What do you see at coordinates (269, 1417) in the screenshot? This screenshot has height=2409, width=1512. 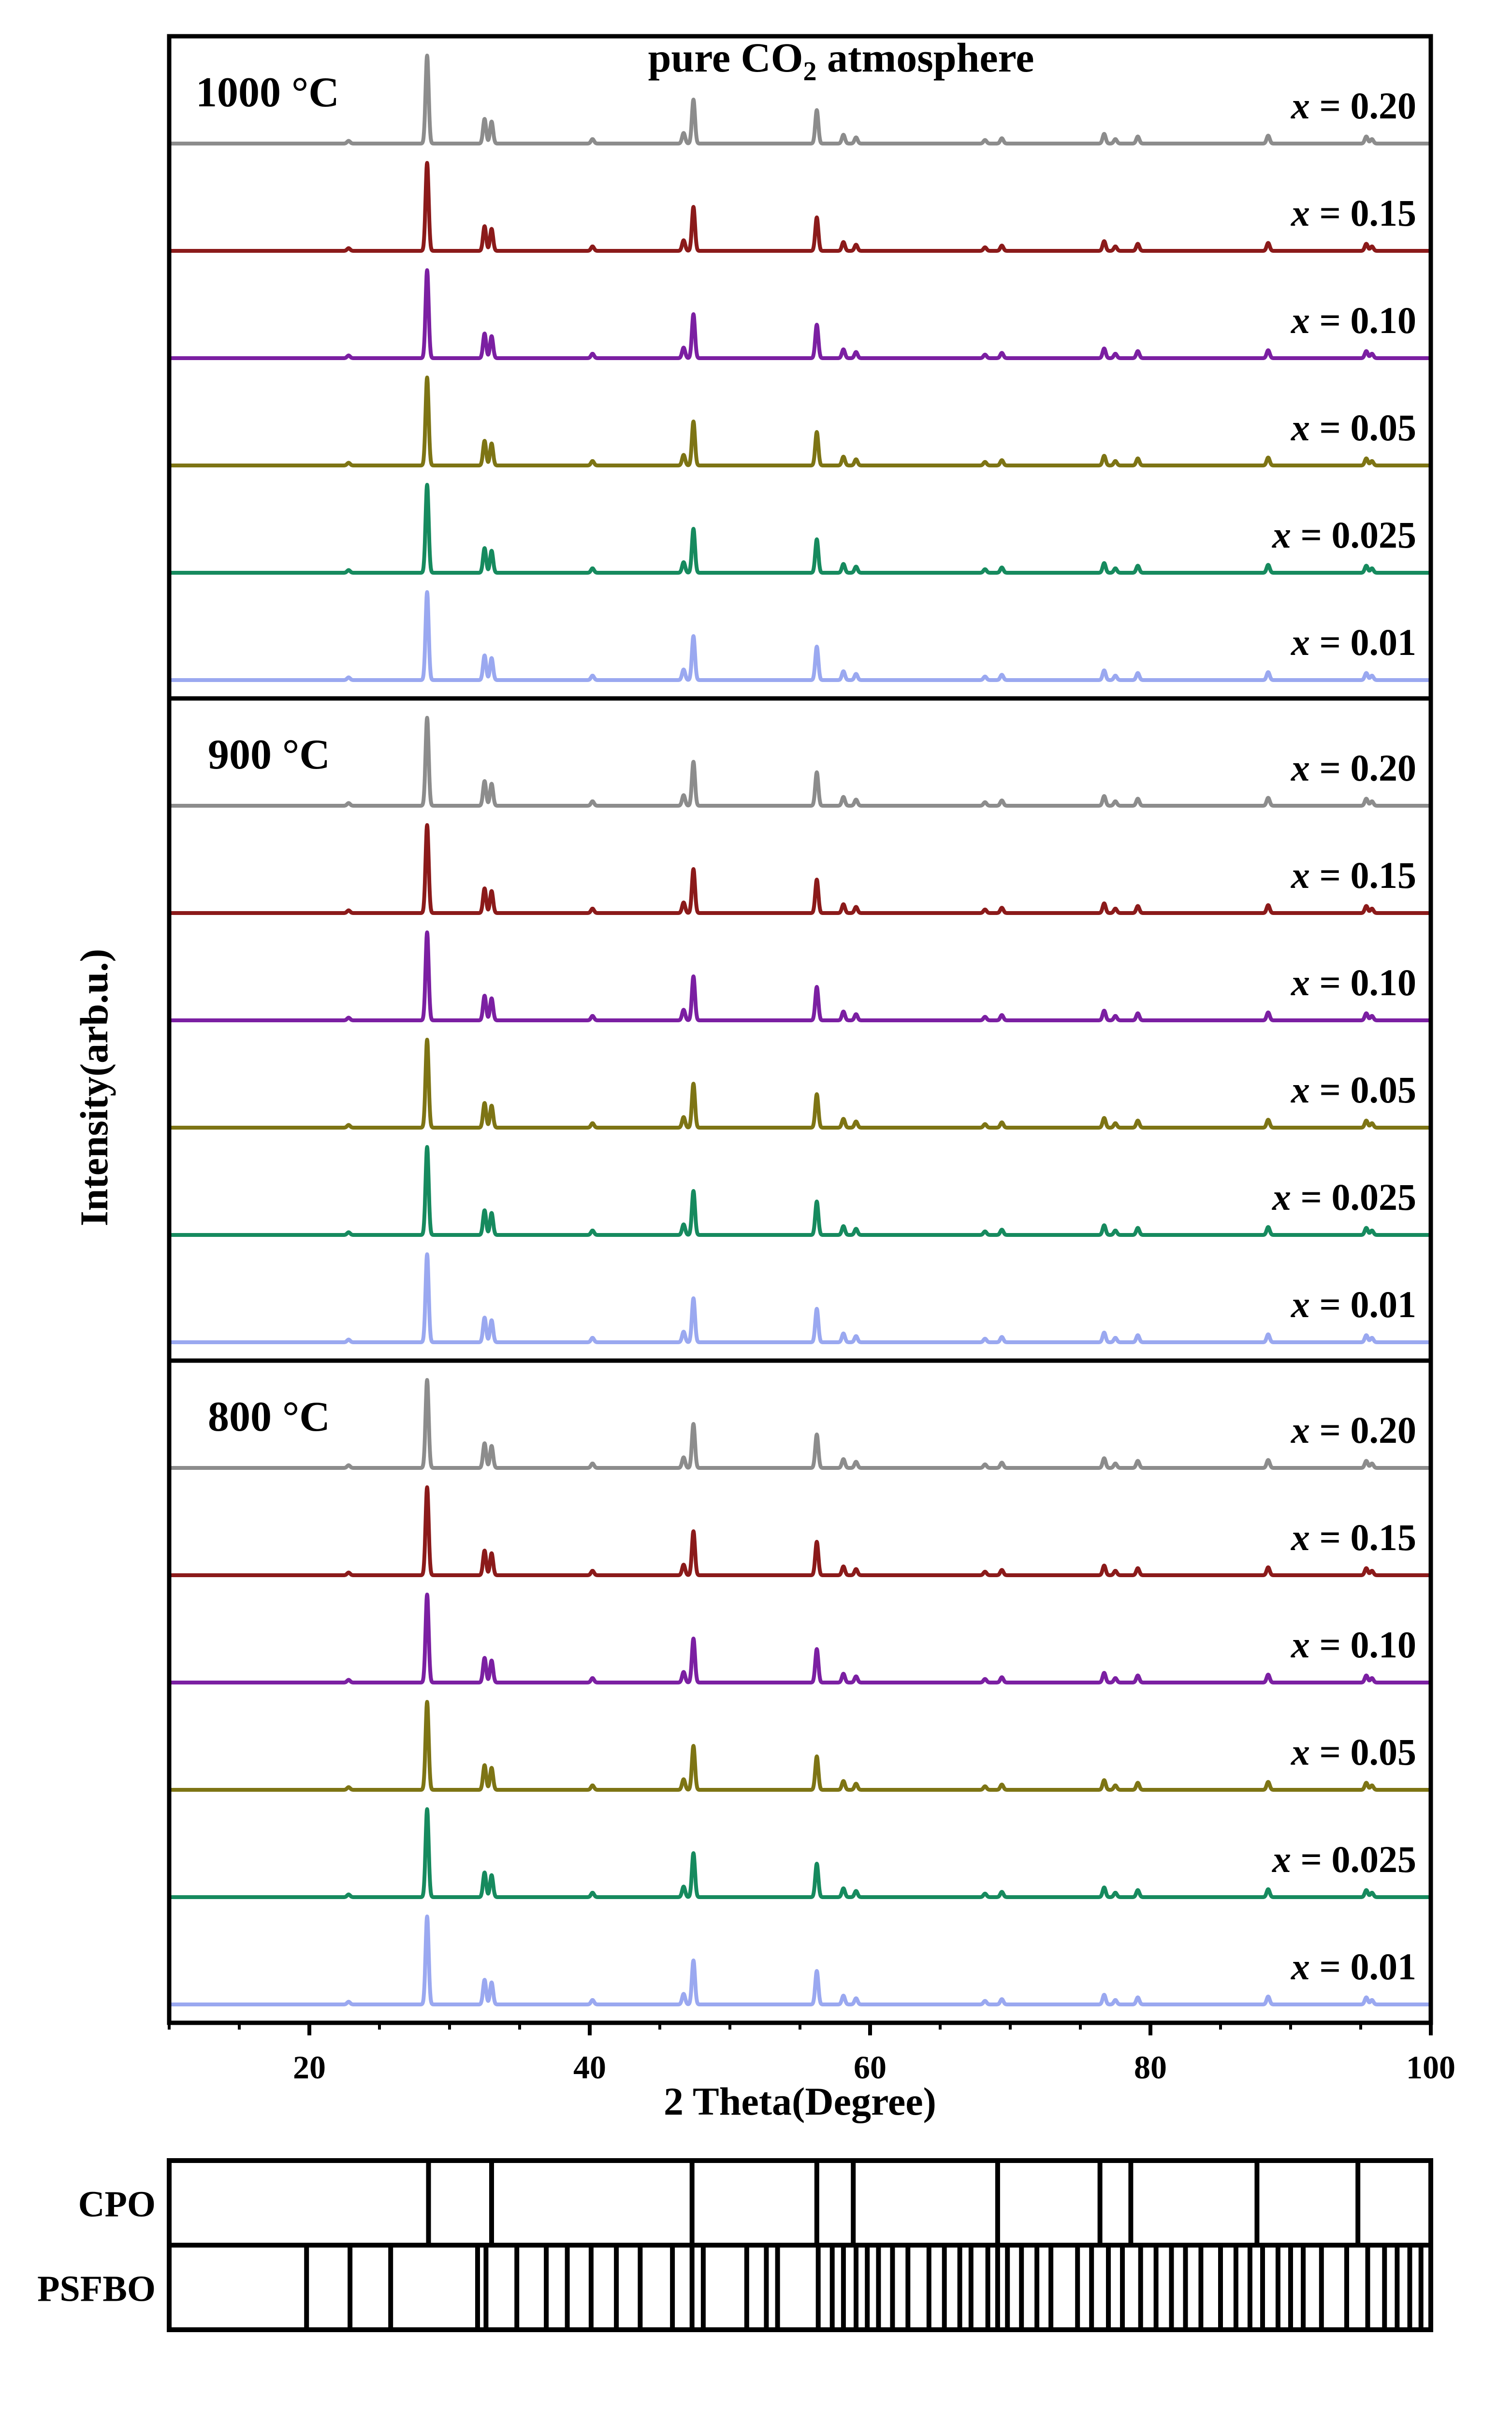 I see `temperature-label: 800 °C` at bounding box center [269, 1417].